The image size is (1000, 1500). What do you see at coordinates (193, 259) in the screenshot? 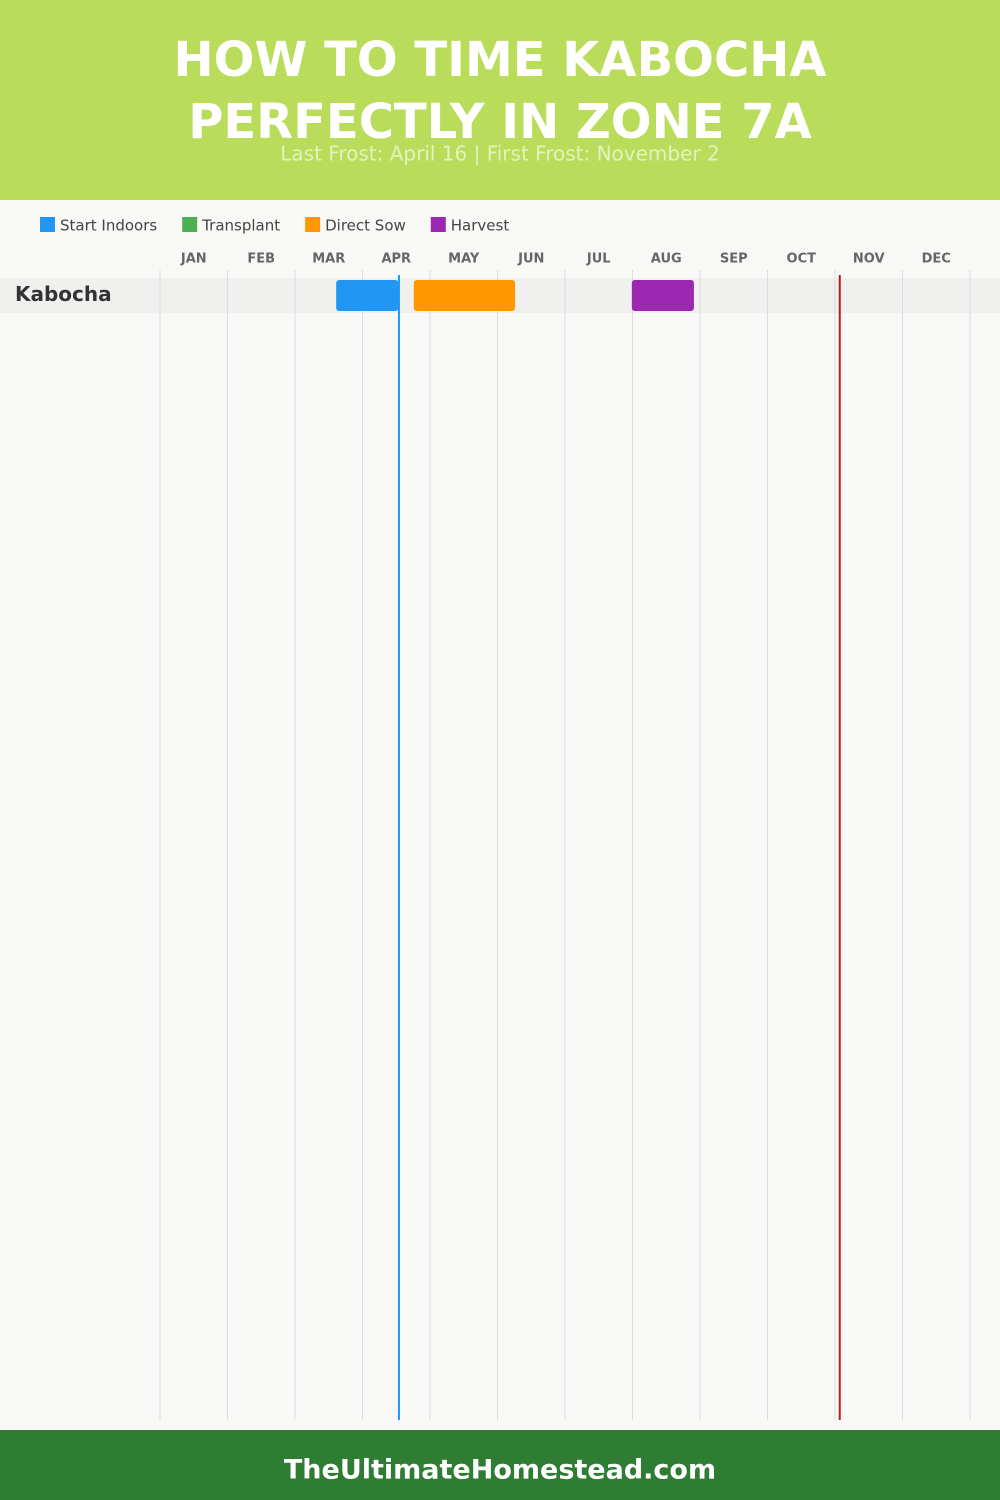
I see `x-tick-label: JAN` at bounding box center [193, 259].